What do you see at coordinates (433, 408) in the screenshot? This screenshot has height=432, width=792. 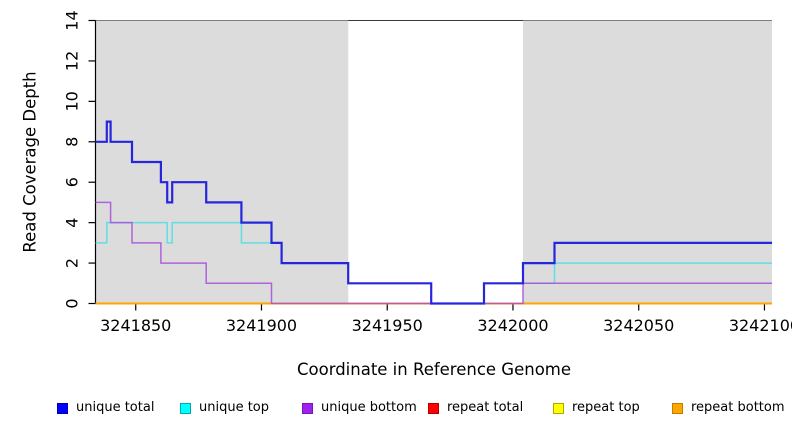 I see `repeat-total-swatch-icon` at bounding box center [433, 408].